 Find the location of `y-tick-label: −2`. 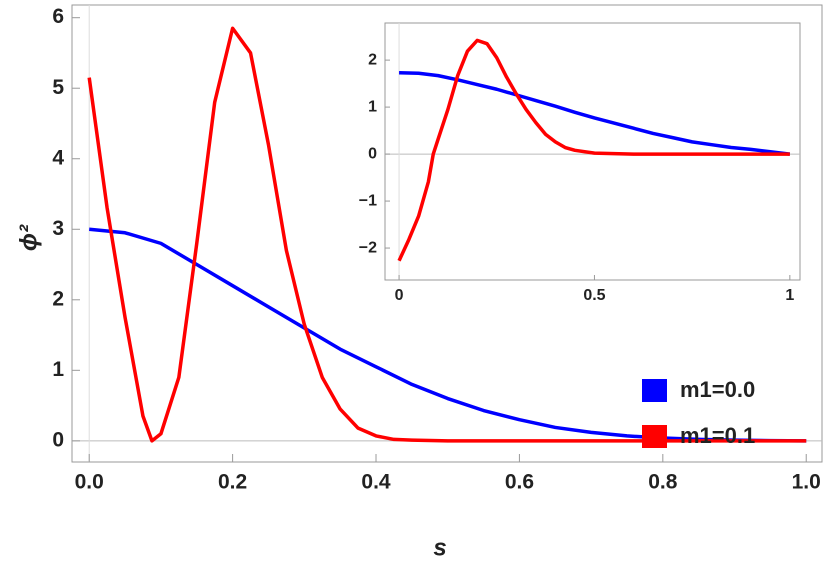

y-tick-label: −2 is located at coordinates (368, 247).